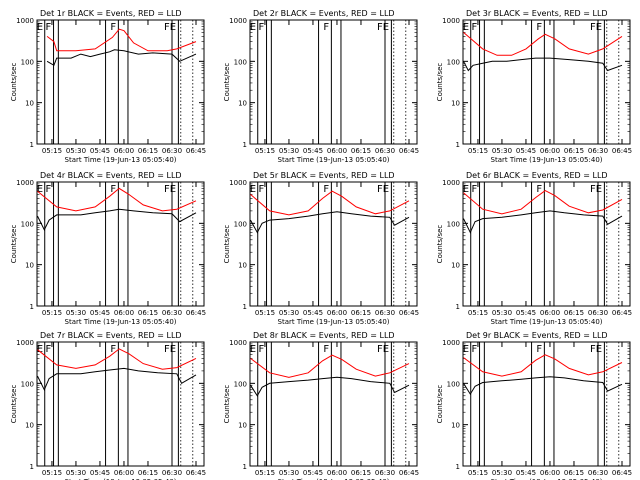 This screenshot has height=480, width=640. I want to click on panel-title: Det 7r BLACK = Events, RED = LLD, so click(111, 335).